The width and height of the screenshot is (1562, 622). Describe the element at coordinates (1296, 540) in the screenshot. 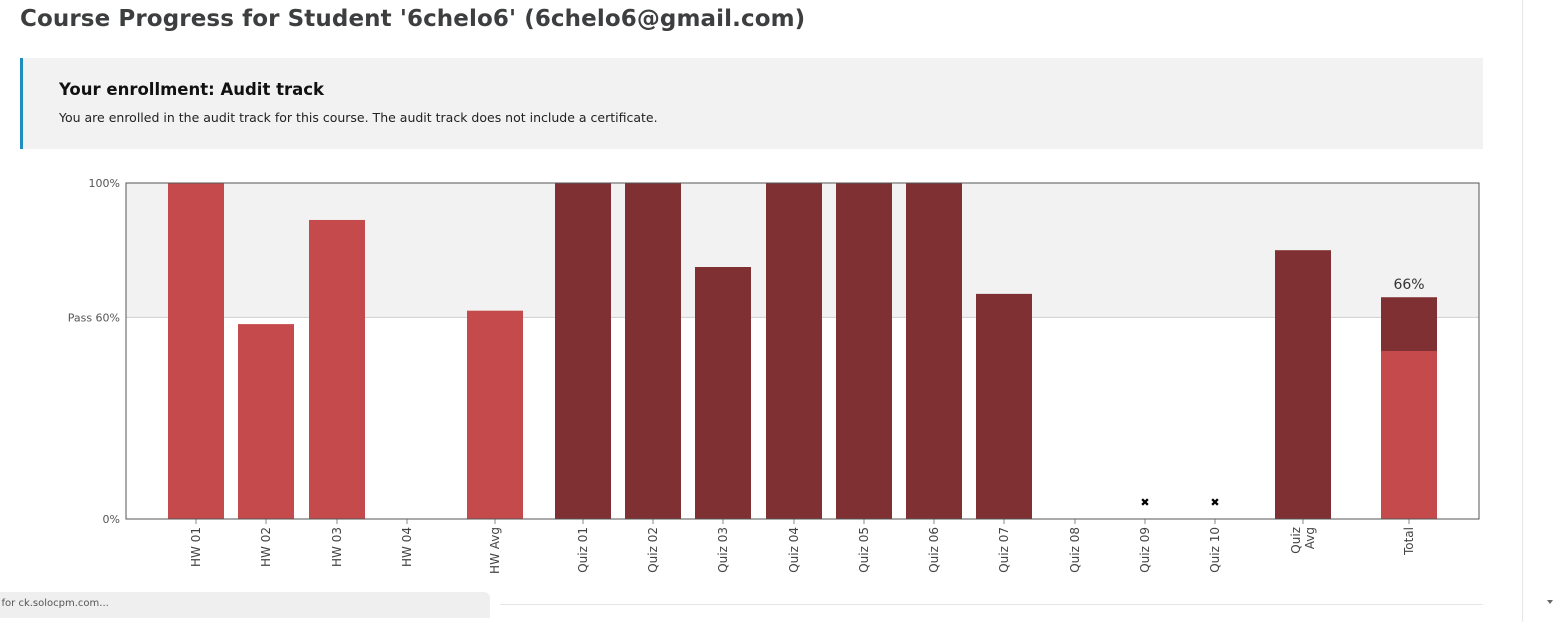

I see `x-tick-label: Quiz` at that location.